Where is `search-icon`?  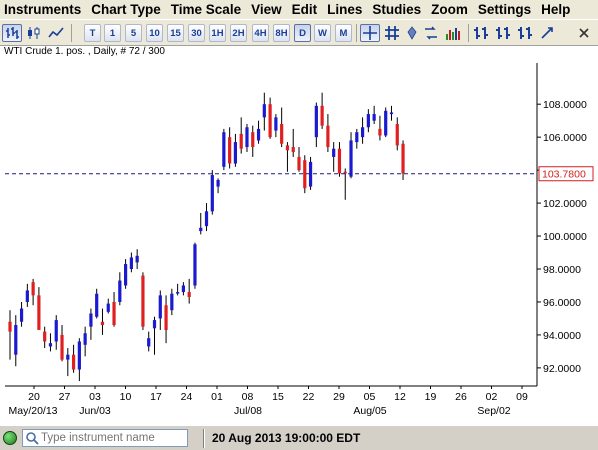 search-icon is located at coordinates (32, 438).